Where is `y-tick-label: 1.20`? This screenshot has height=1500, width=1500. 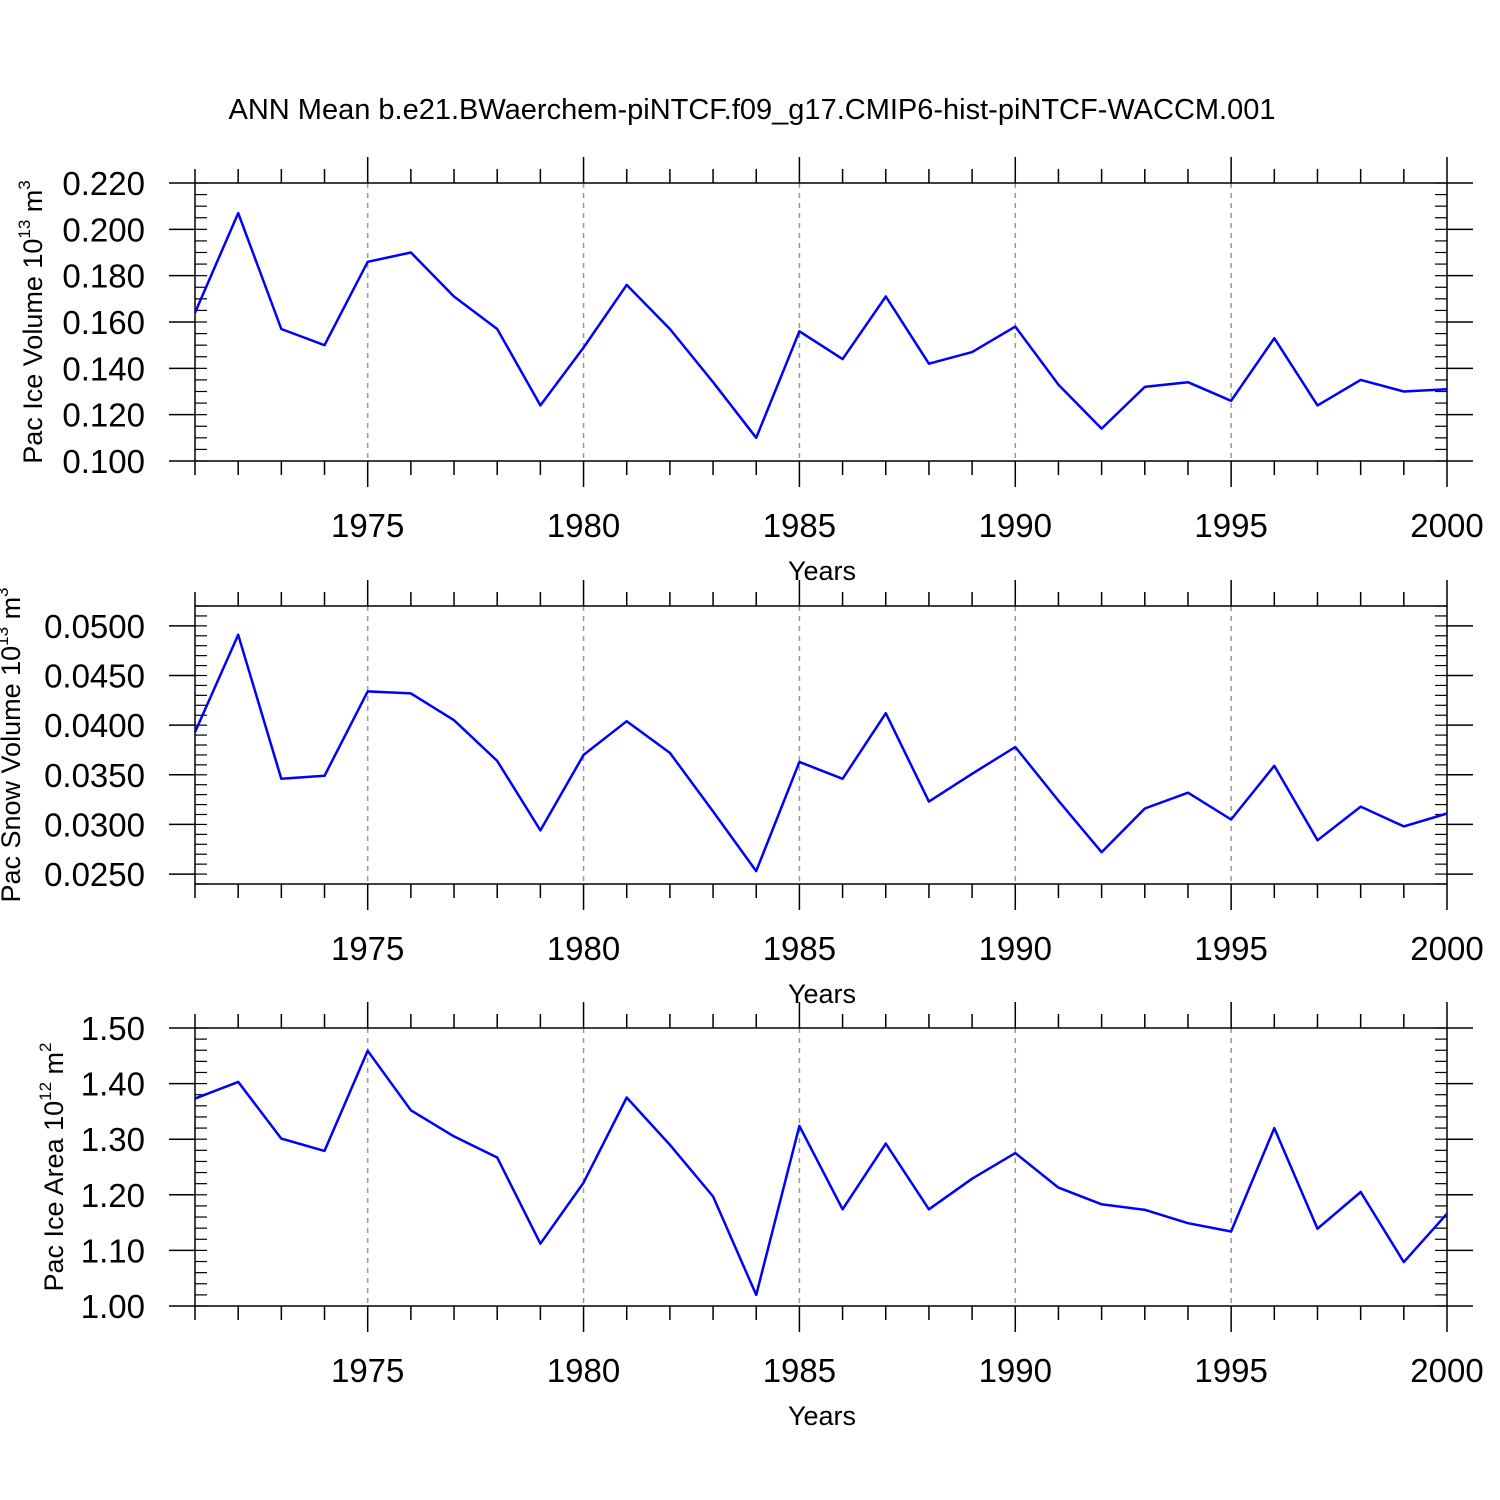
y-tick-label: 1.20 is located at coordinates (113, 1195).